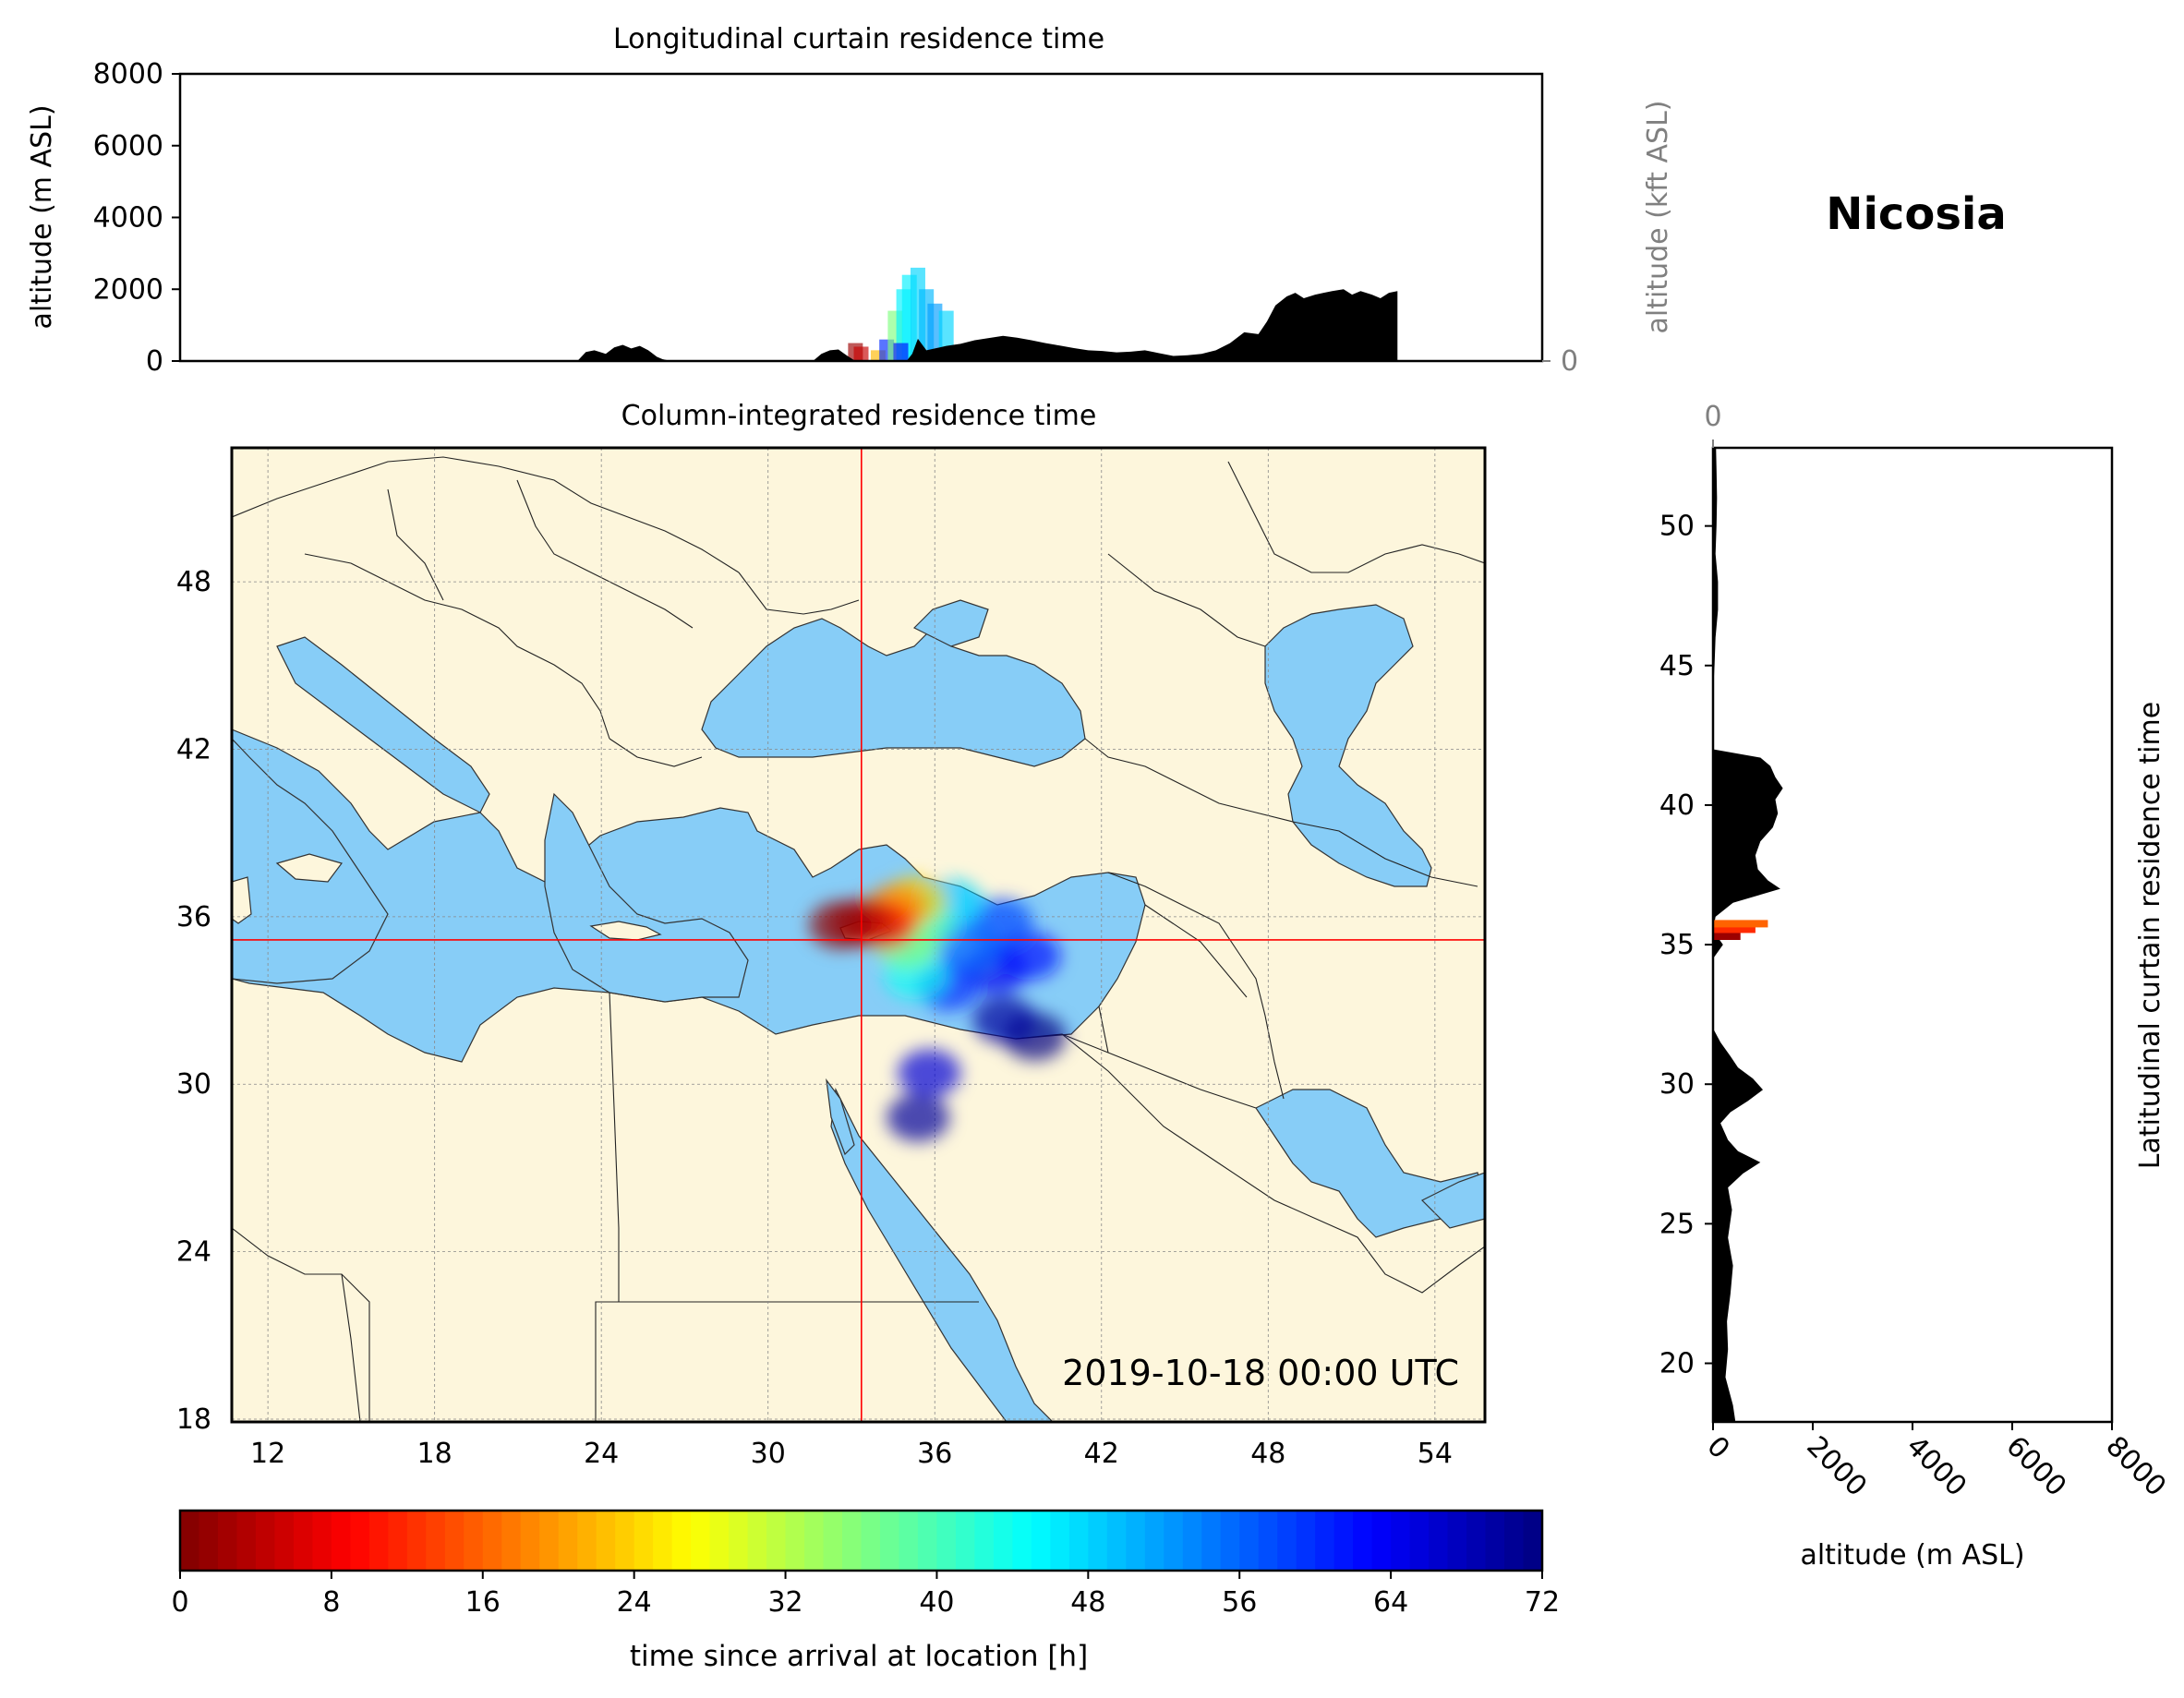 The height and width of the screenshot is (1698, 2184). What do you see at coordinates (1260, 1373) in the screenshot?
I see `map-timestamp: 2019-10-18 00:00 UTC` at bounding box center [1260, 1373].